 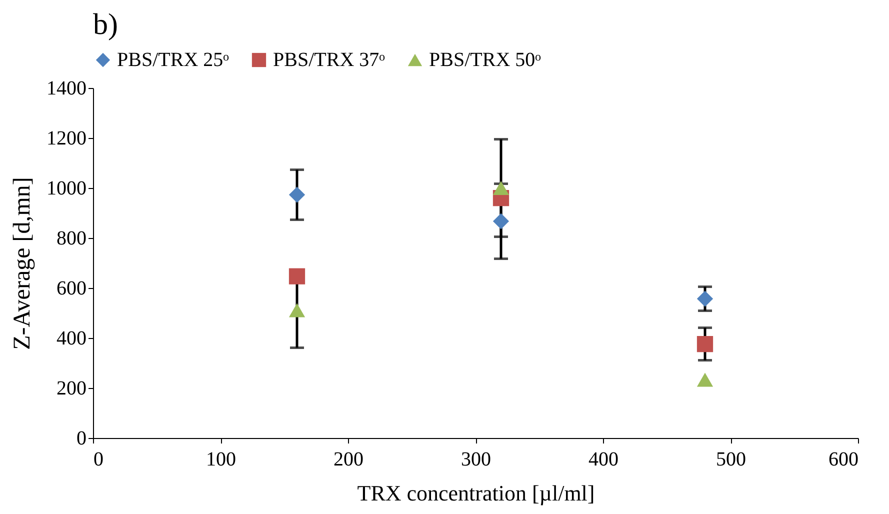 What do you see at coordinates (603, 459) in the screenshot?
I see `x-tick-label: 400` at bounding box center [603, 459].